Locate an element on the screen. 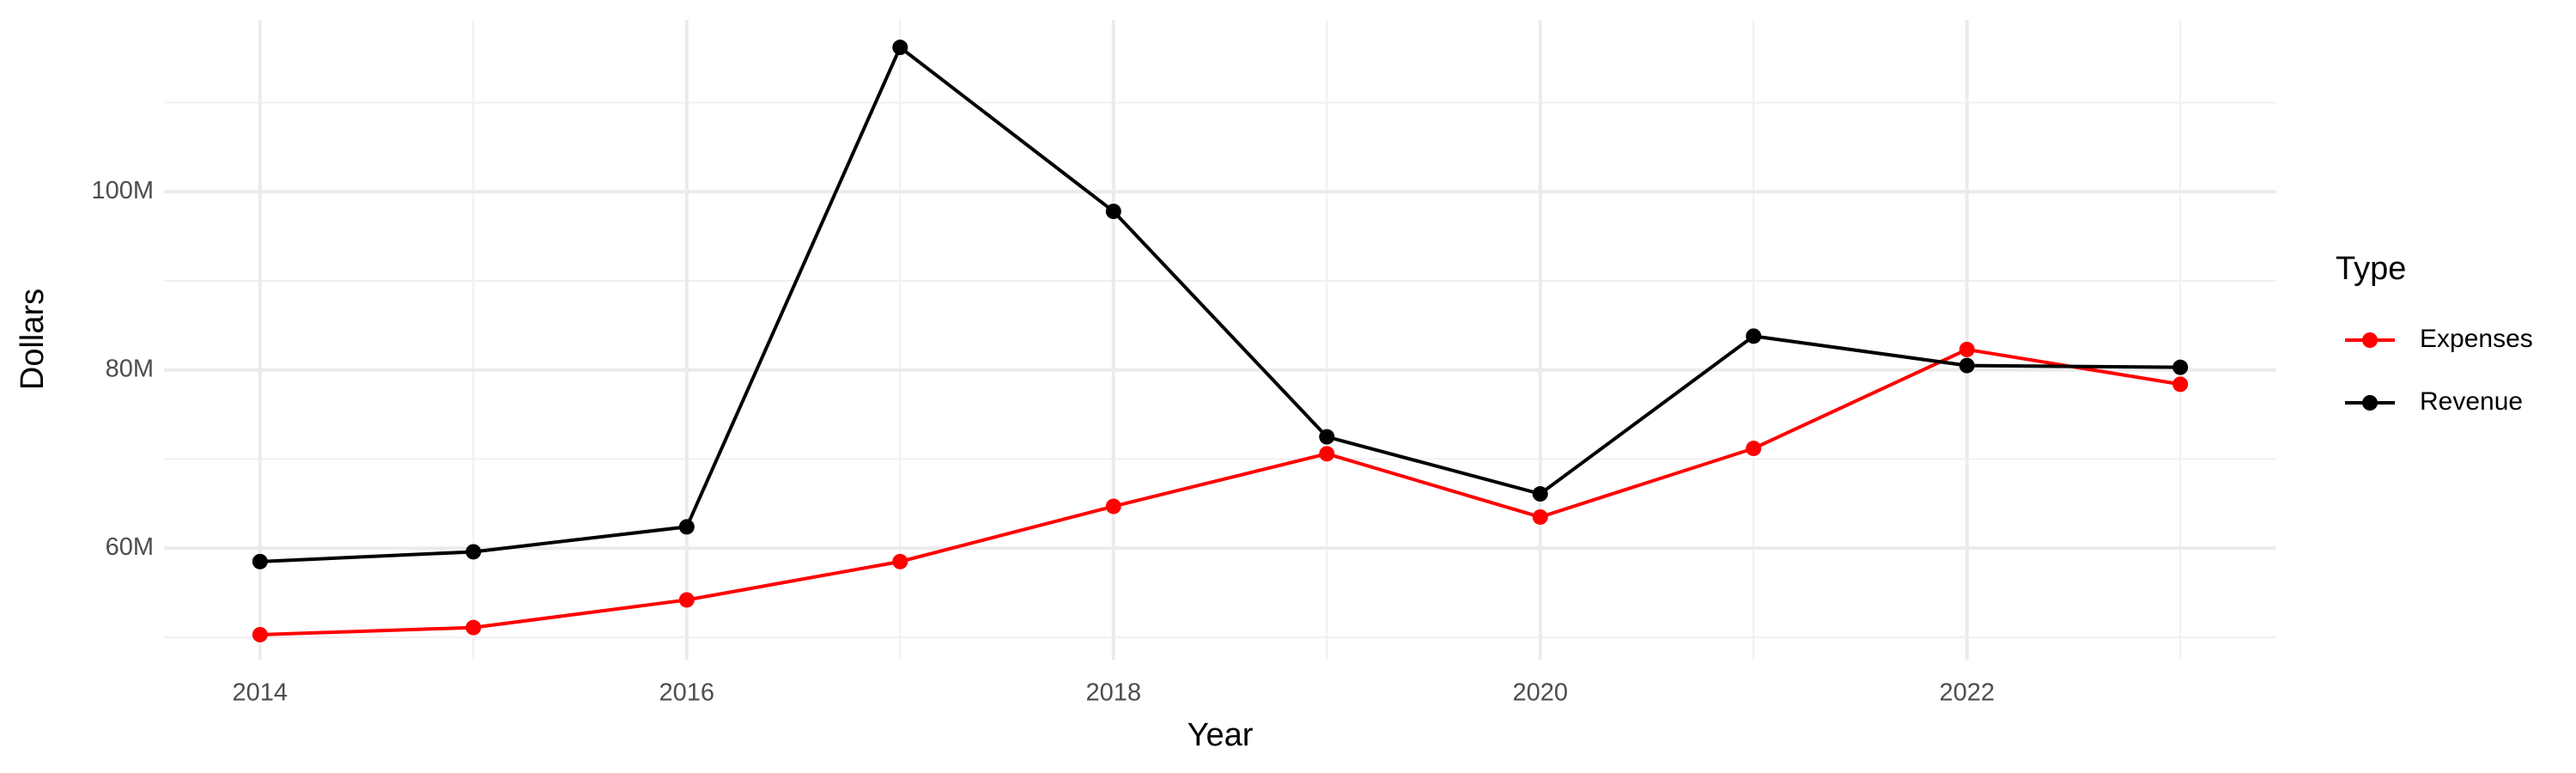 Image resolution: width=2576 pixels, height=773 pixels. y-tick-label: 60M is located at coordinates (130, 547).